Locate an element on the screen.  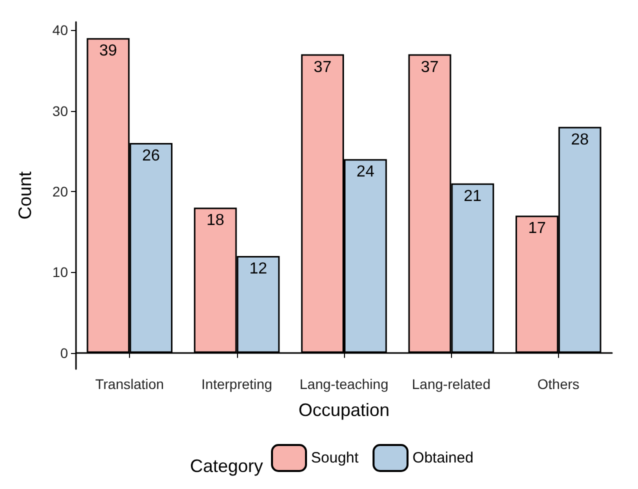
data-label: 17 is located at coordinates (537, 229).